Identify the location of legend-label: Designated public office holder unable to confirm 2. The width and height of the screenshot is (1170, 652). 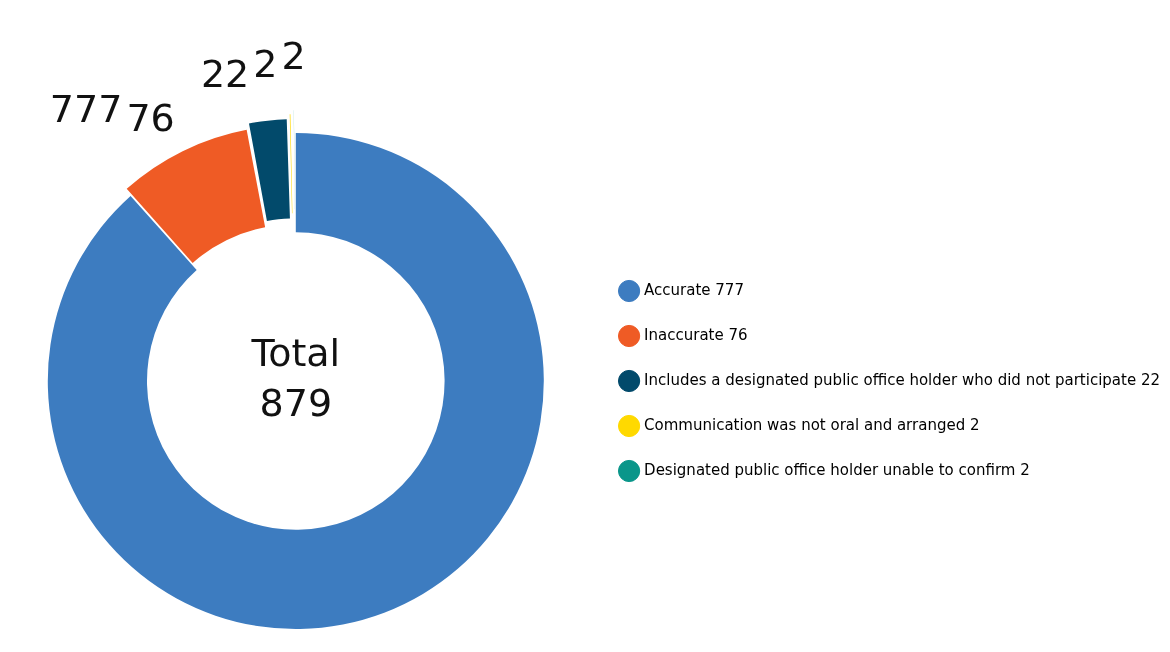
(837, 469).